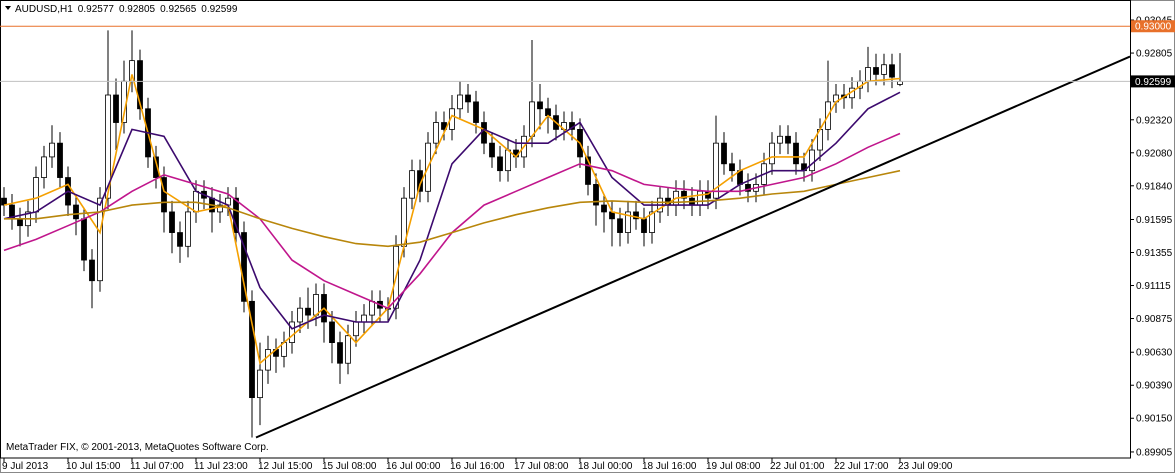 This screenshot has width=1175, height=473. I want to click on y-tick-label: 0.90875, so click(1154, 319).